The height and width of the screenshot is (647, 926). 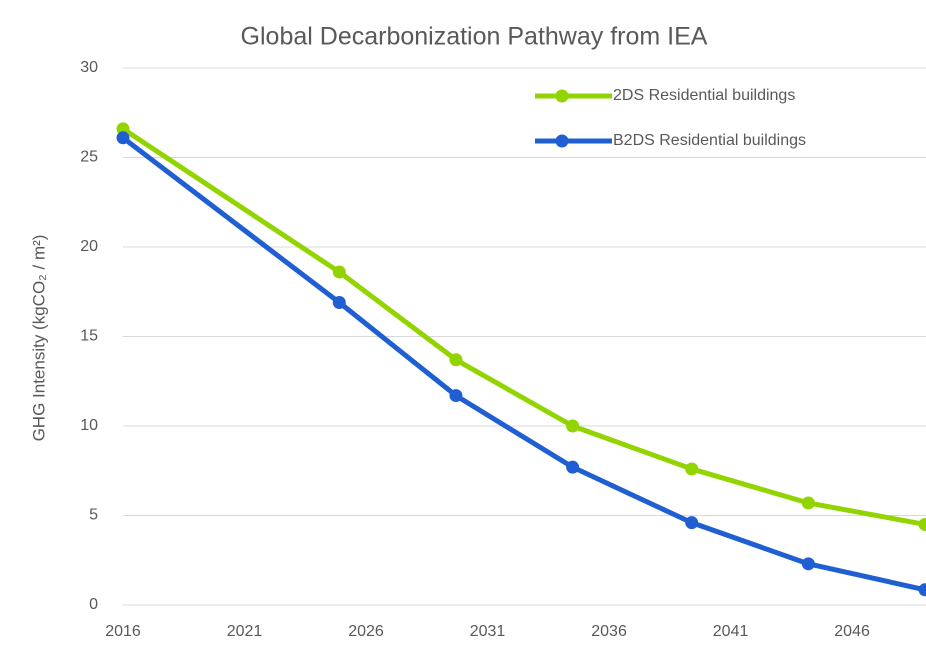 I want to click on legend-label: B2DS Residential buildings, so click(x=709, y=140).